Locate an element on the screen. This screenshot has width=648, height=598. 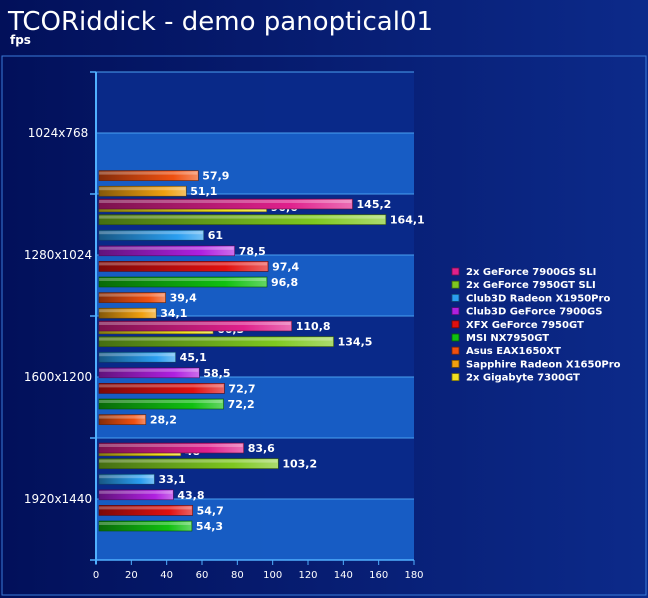
x-tick-label: 180 is located at coordinates (413, 575).